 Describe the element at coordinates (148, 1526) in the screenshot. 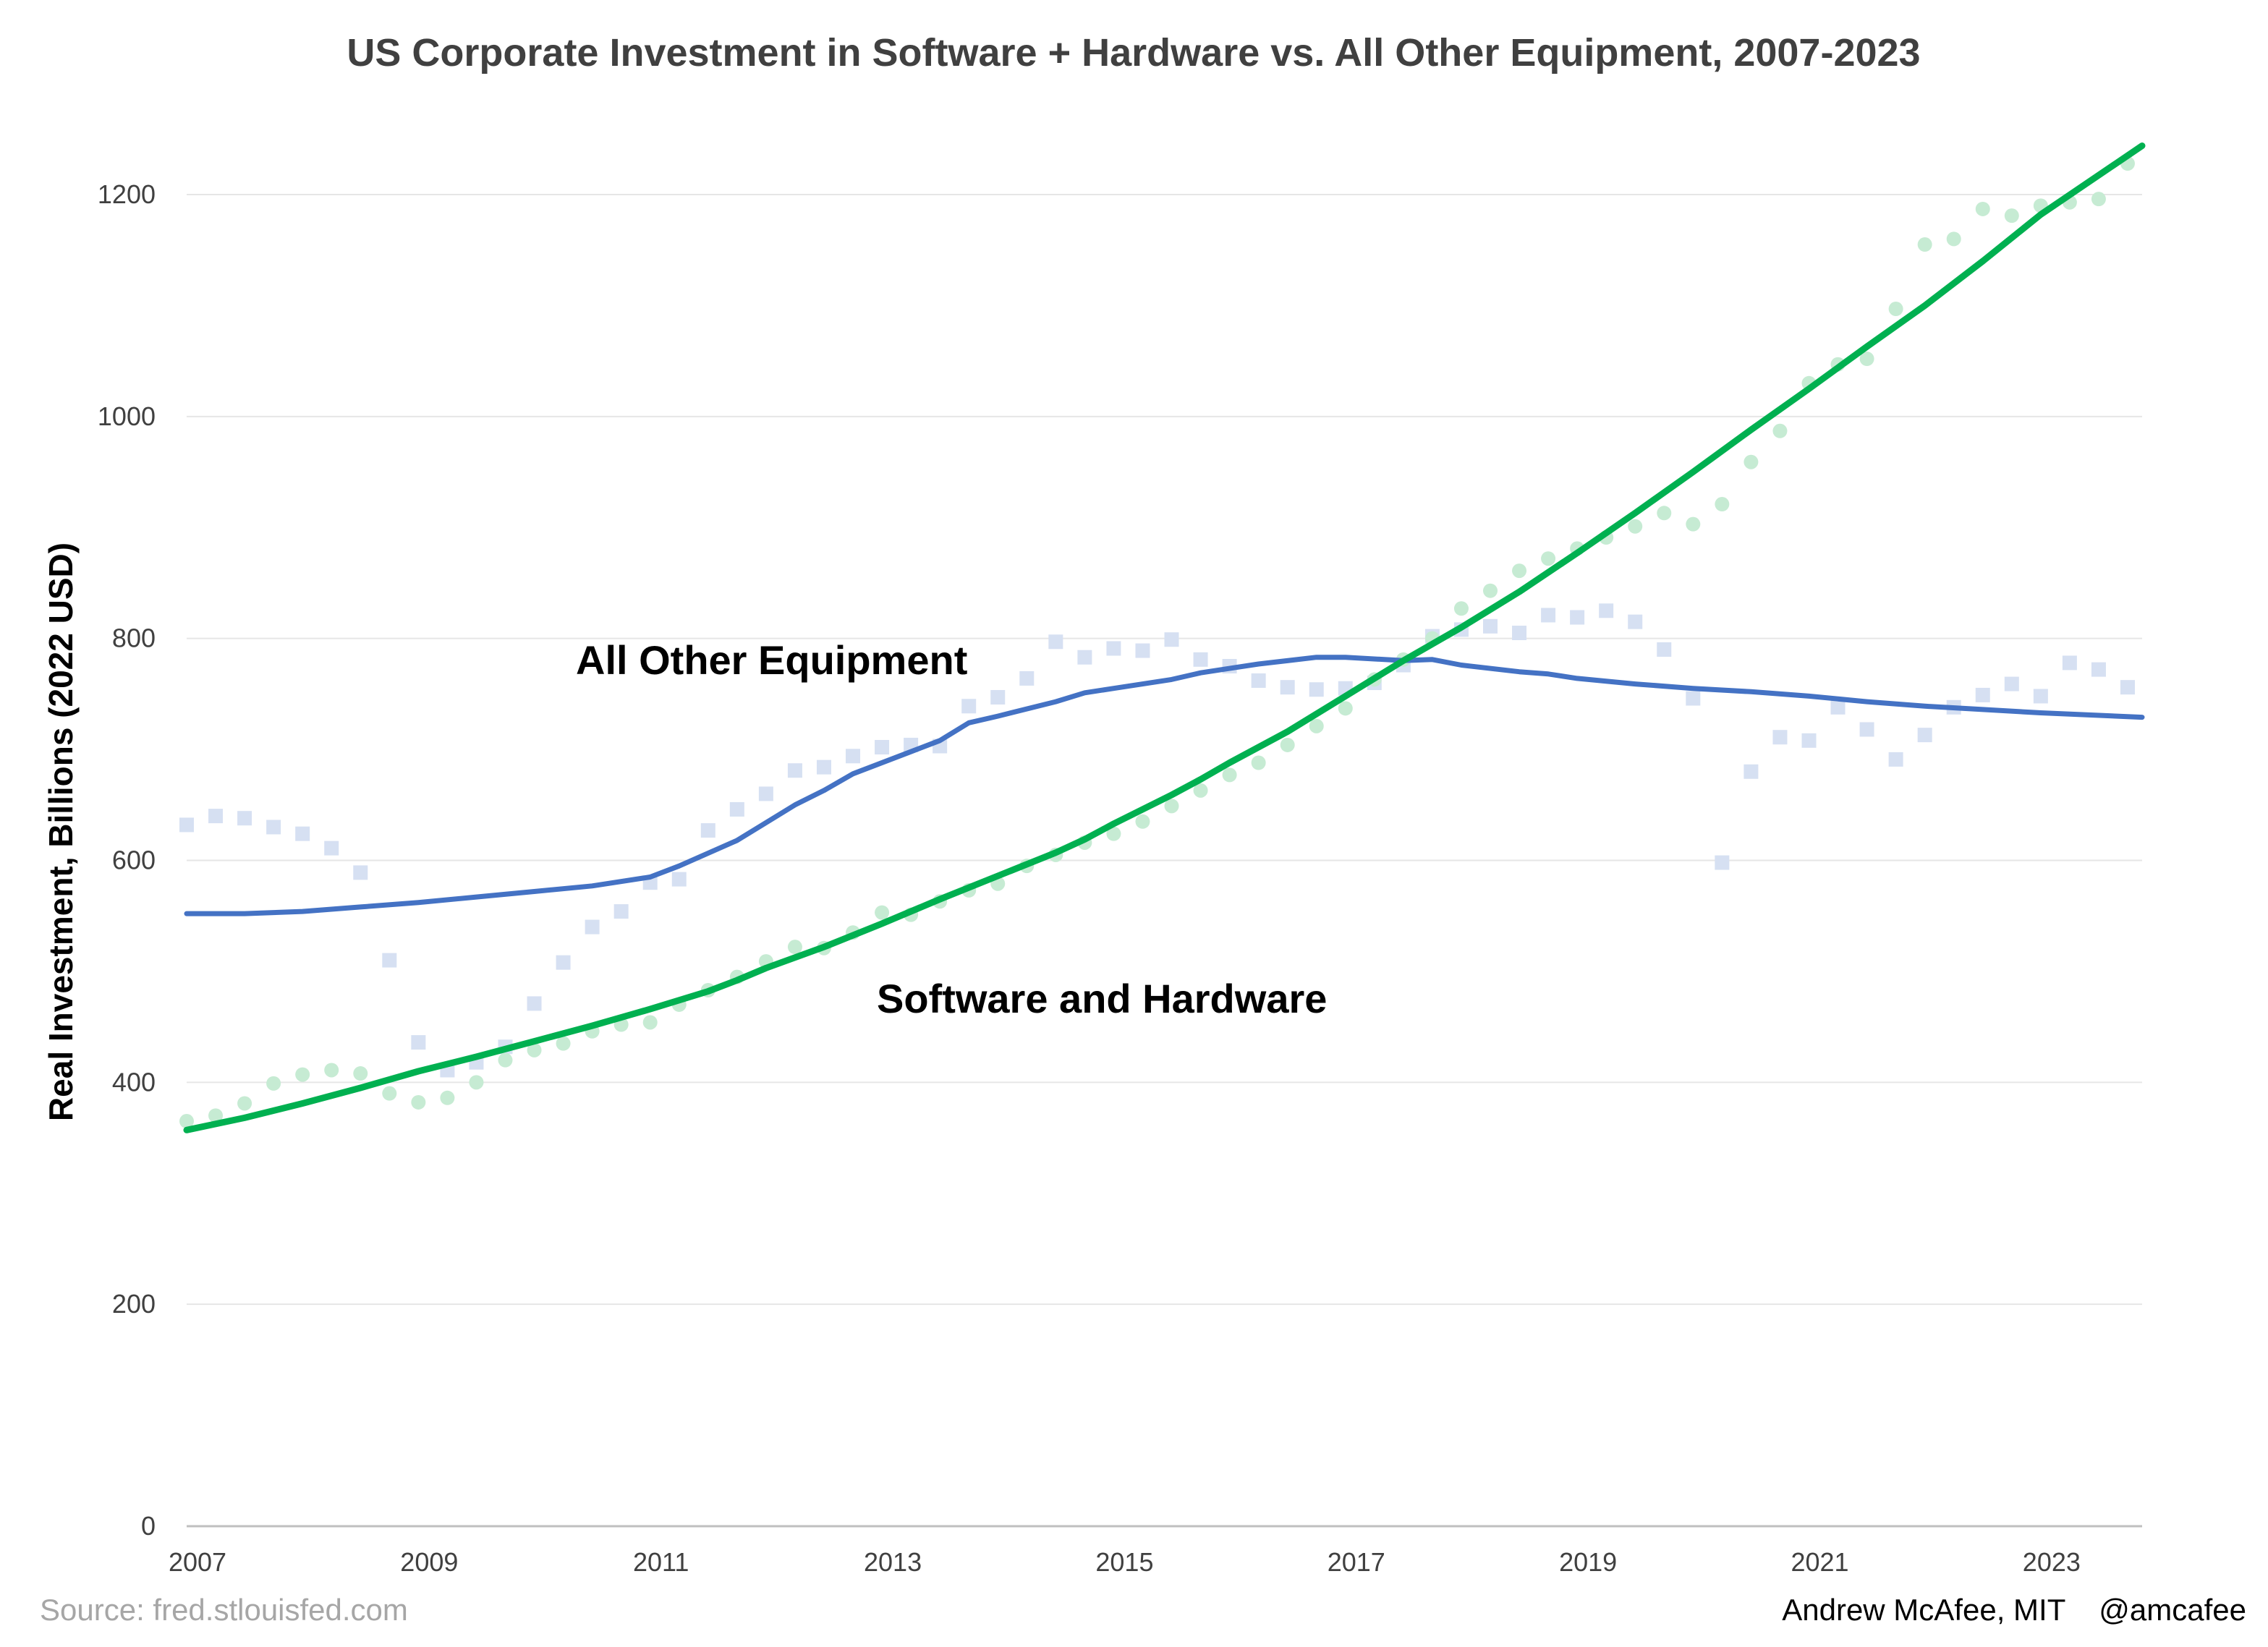

I see `y-tick-label: 0` at that location.